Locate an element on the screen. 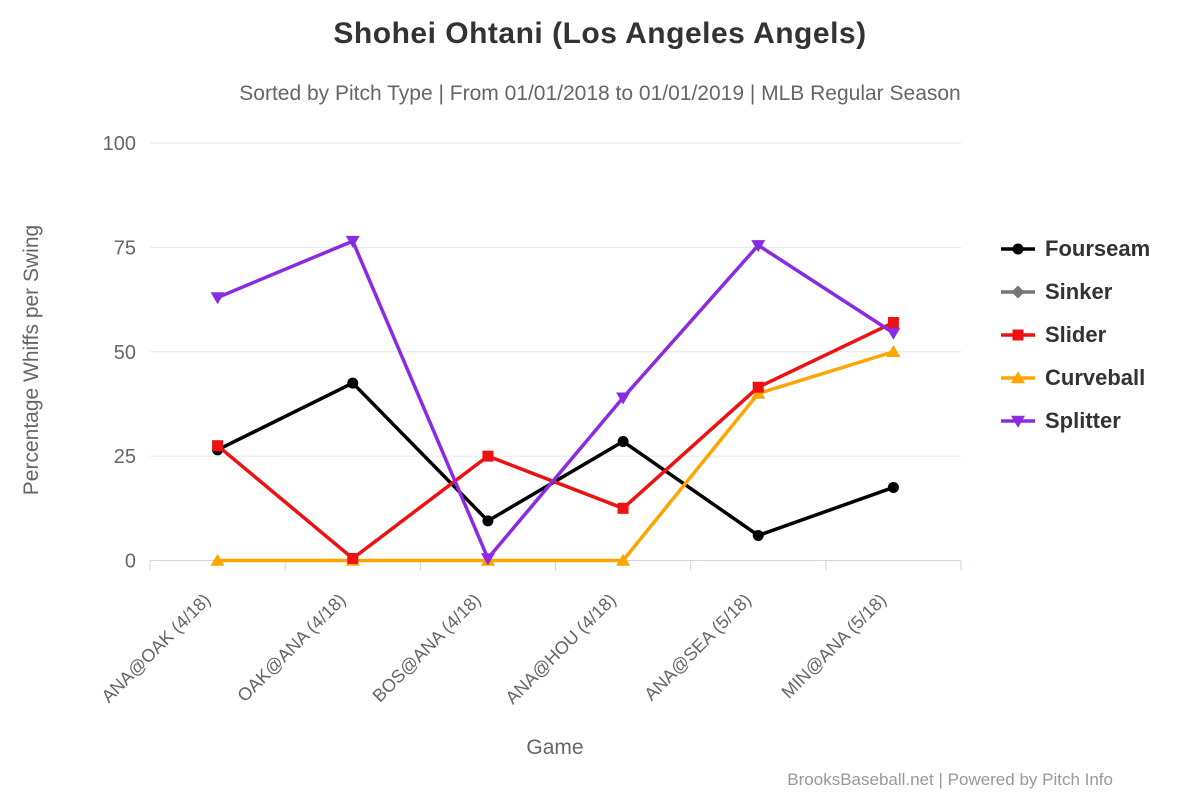 The width and height of the screenshot is (1200, 800). y-tick-label: 50 is located at coordinates (125, 353).